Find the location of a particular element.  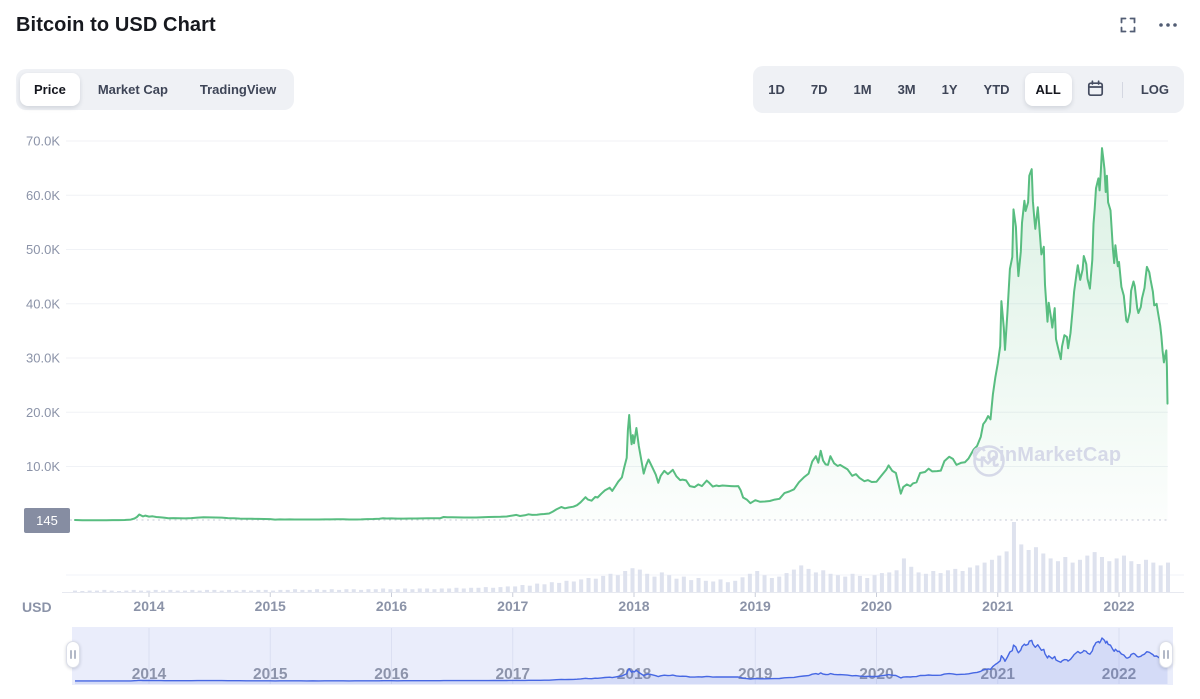

chart-type-tabs: Price Market Cap TradingView is located at coordinates (155, 89).